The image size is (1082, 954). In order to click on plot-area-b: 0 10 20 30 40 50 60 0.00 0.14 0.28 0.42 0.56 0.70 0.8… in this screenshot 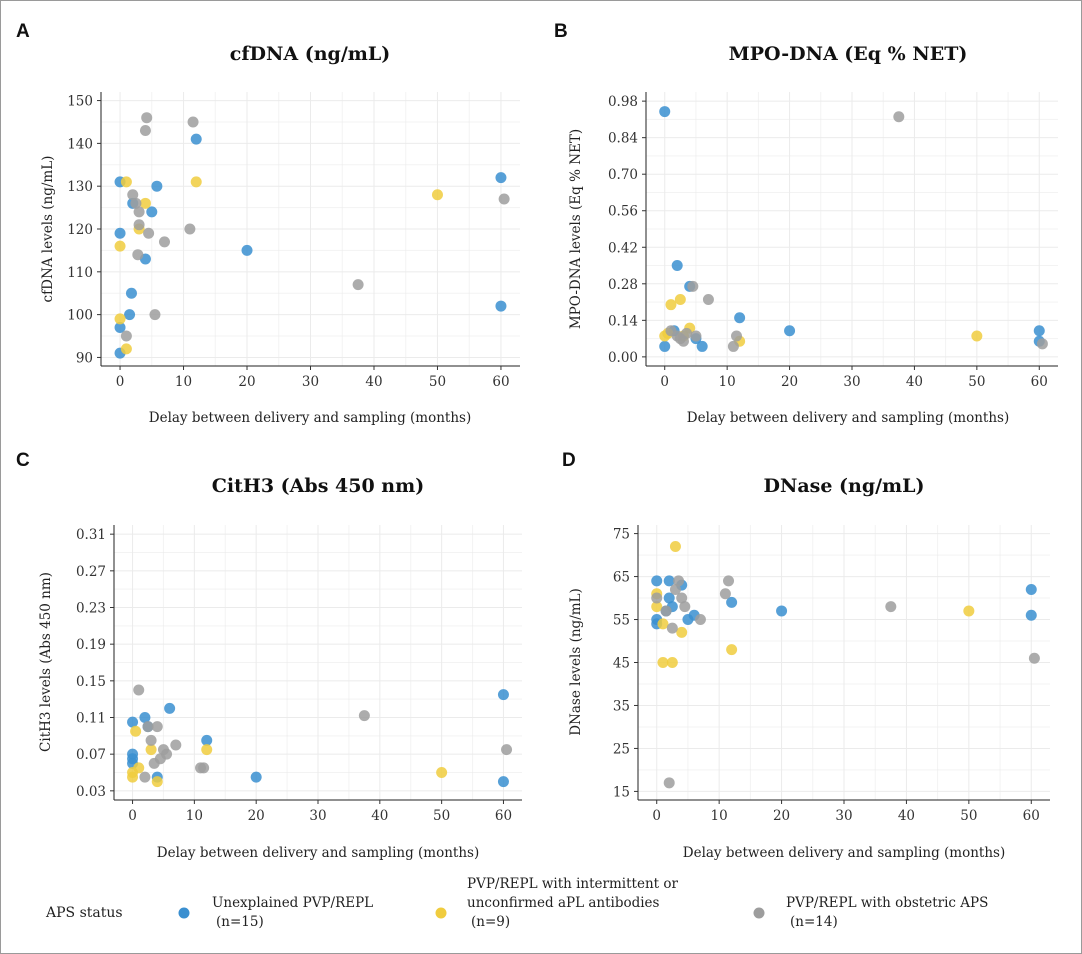, I will do `click(833, 241)`.